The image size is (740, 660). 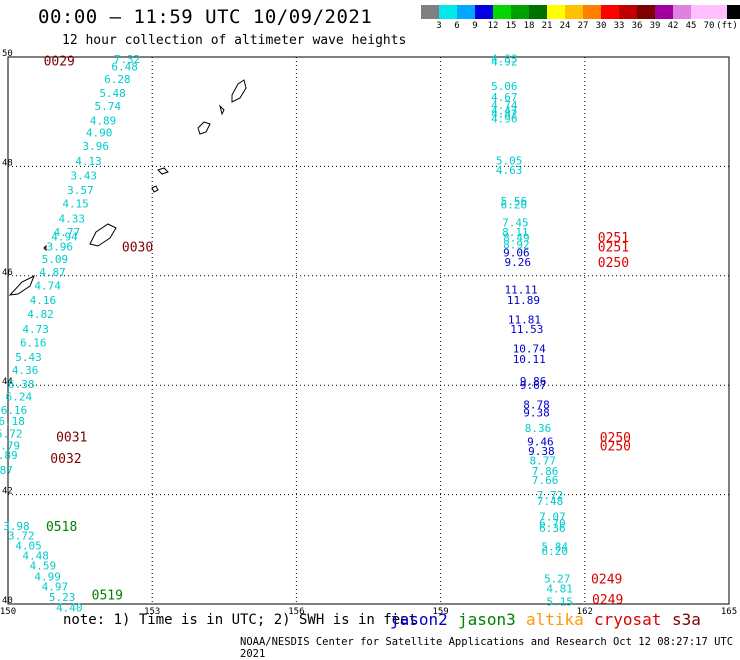 What do you see at coordinates (7, 163) in the screenshot?
I see `latitude-tick-label: 48` at bounding box center [7, 163].